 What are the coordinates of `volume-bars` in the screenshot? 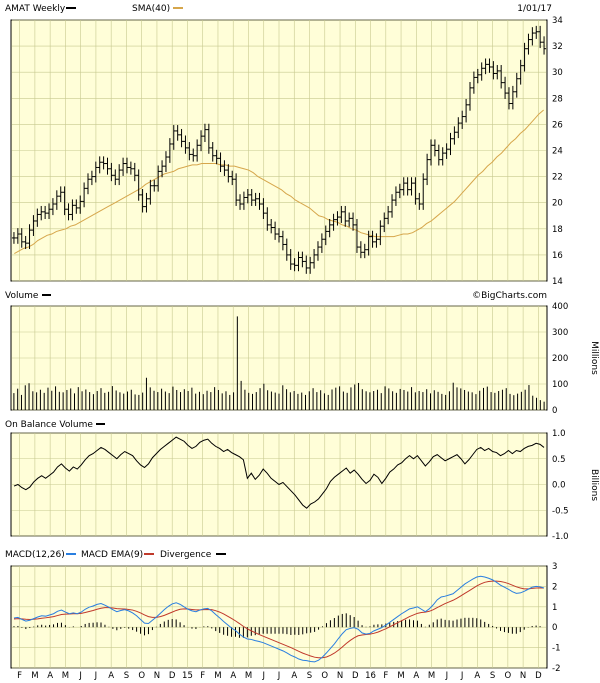 It's located at (279, 363).